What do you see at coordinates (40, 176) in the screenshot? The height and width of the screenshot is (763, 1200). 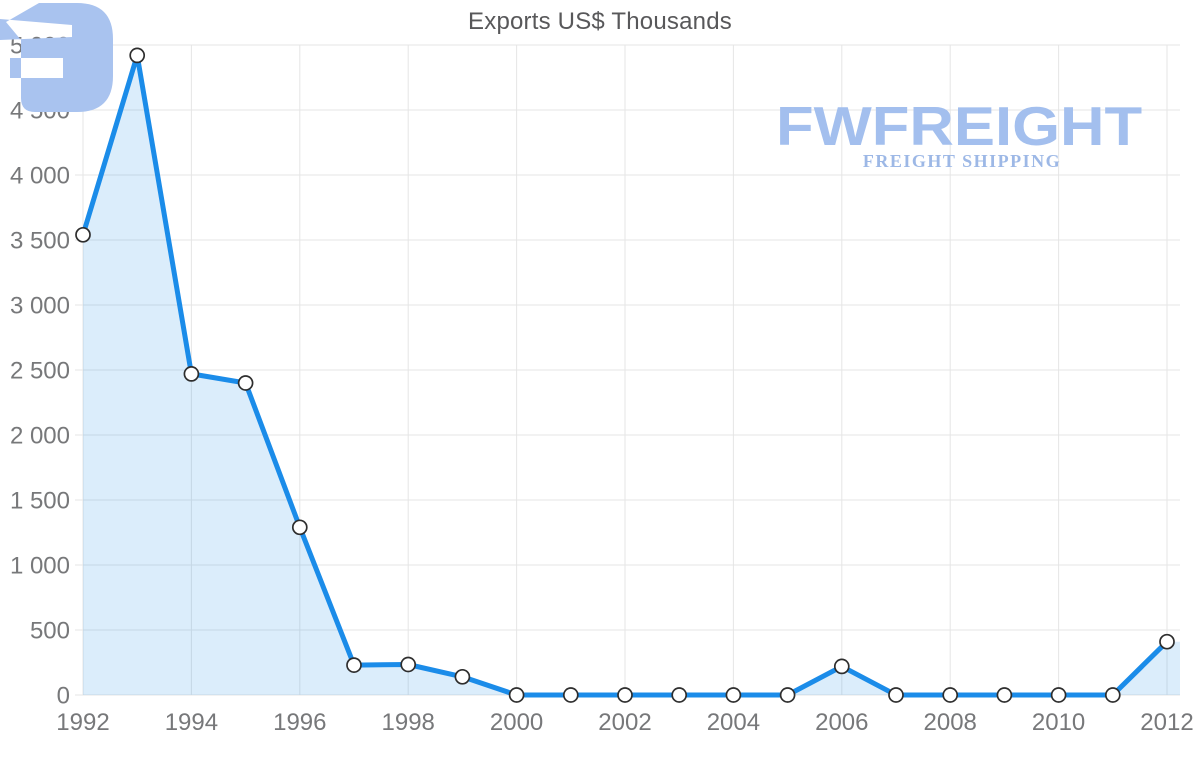 I see `y-tick-label: 4 000` at bounding box center [40, 176].